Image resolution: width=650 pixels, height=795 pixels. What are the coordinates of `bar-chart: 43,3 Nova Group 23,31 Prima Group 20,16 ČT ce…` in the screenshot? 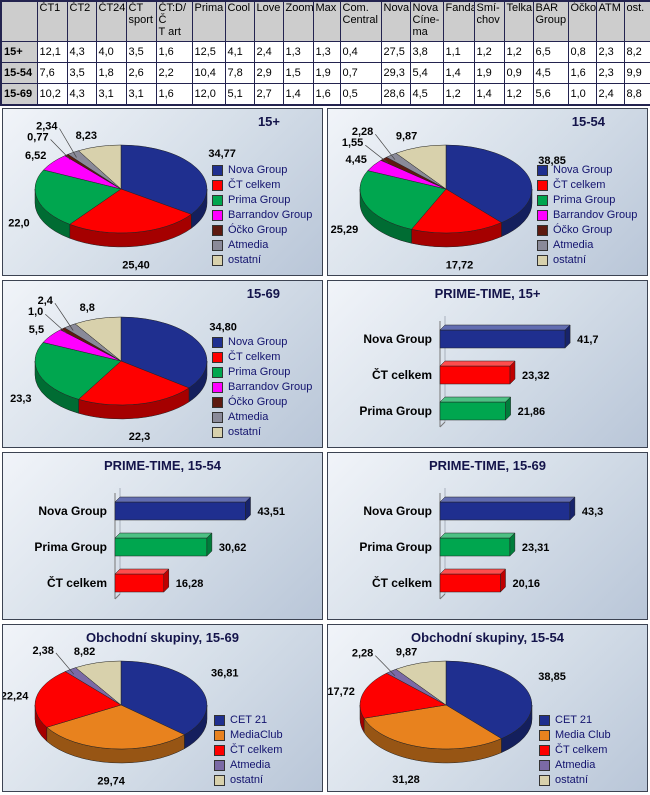 It's located at (481, 544).